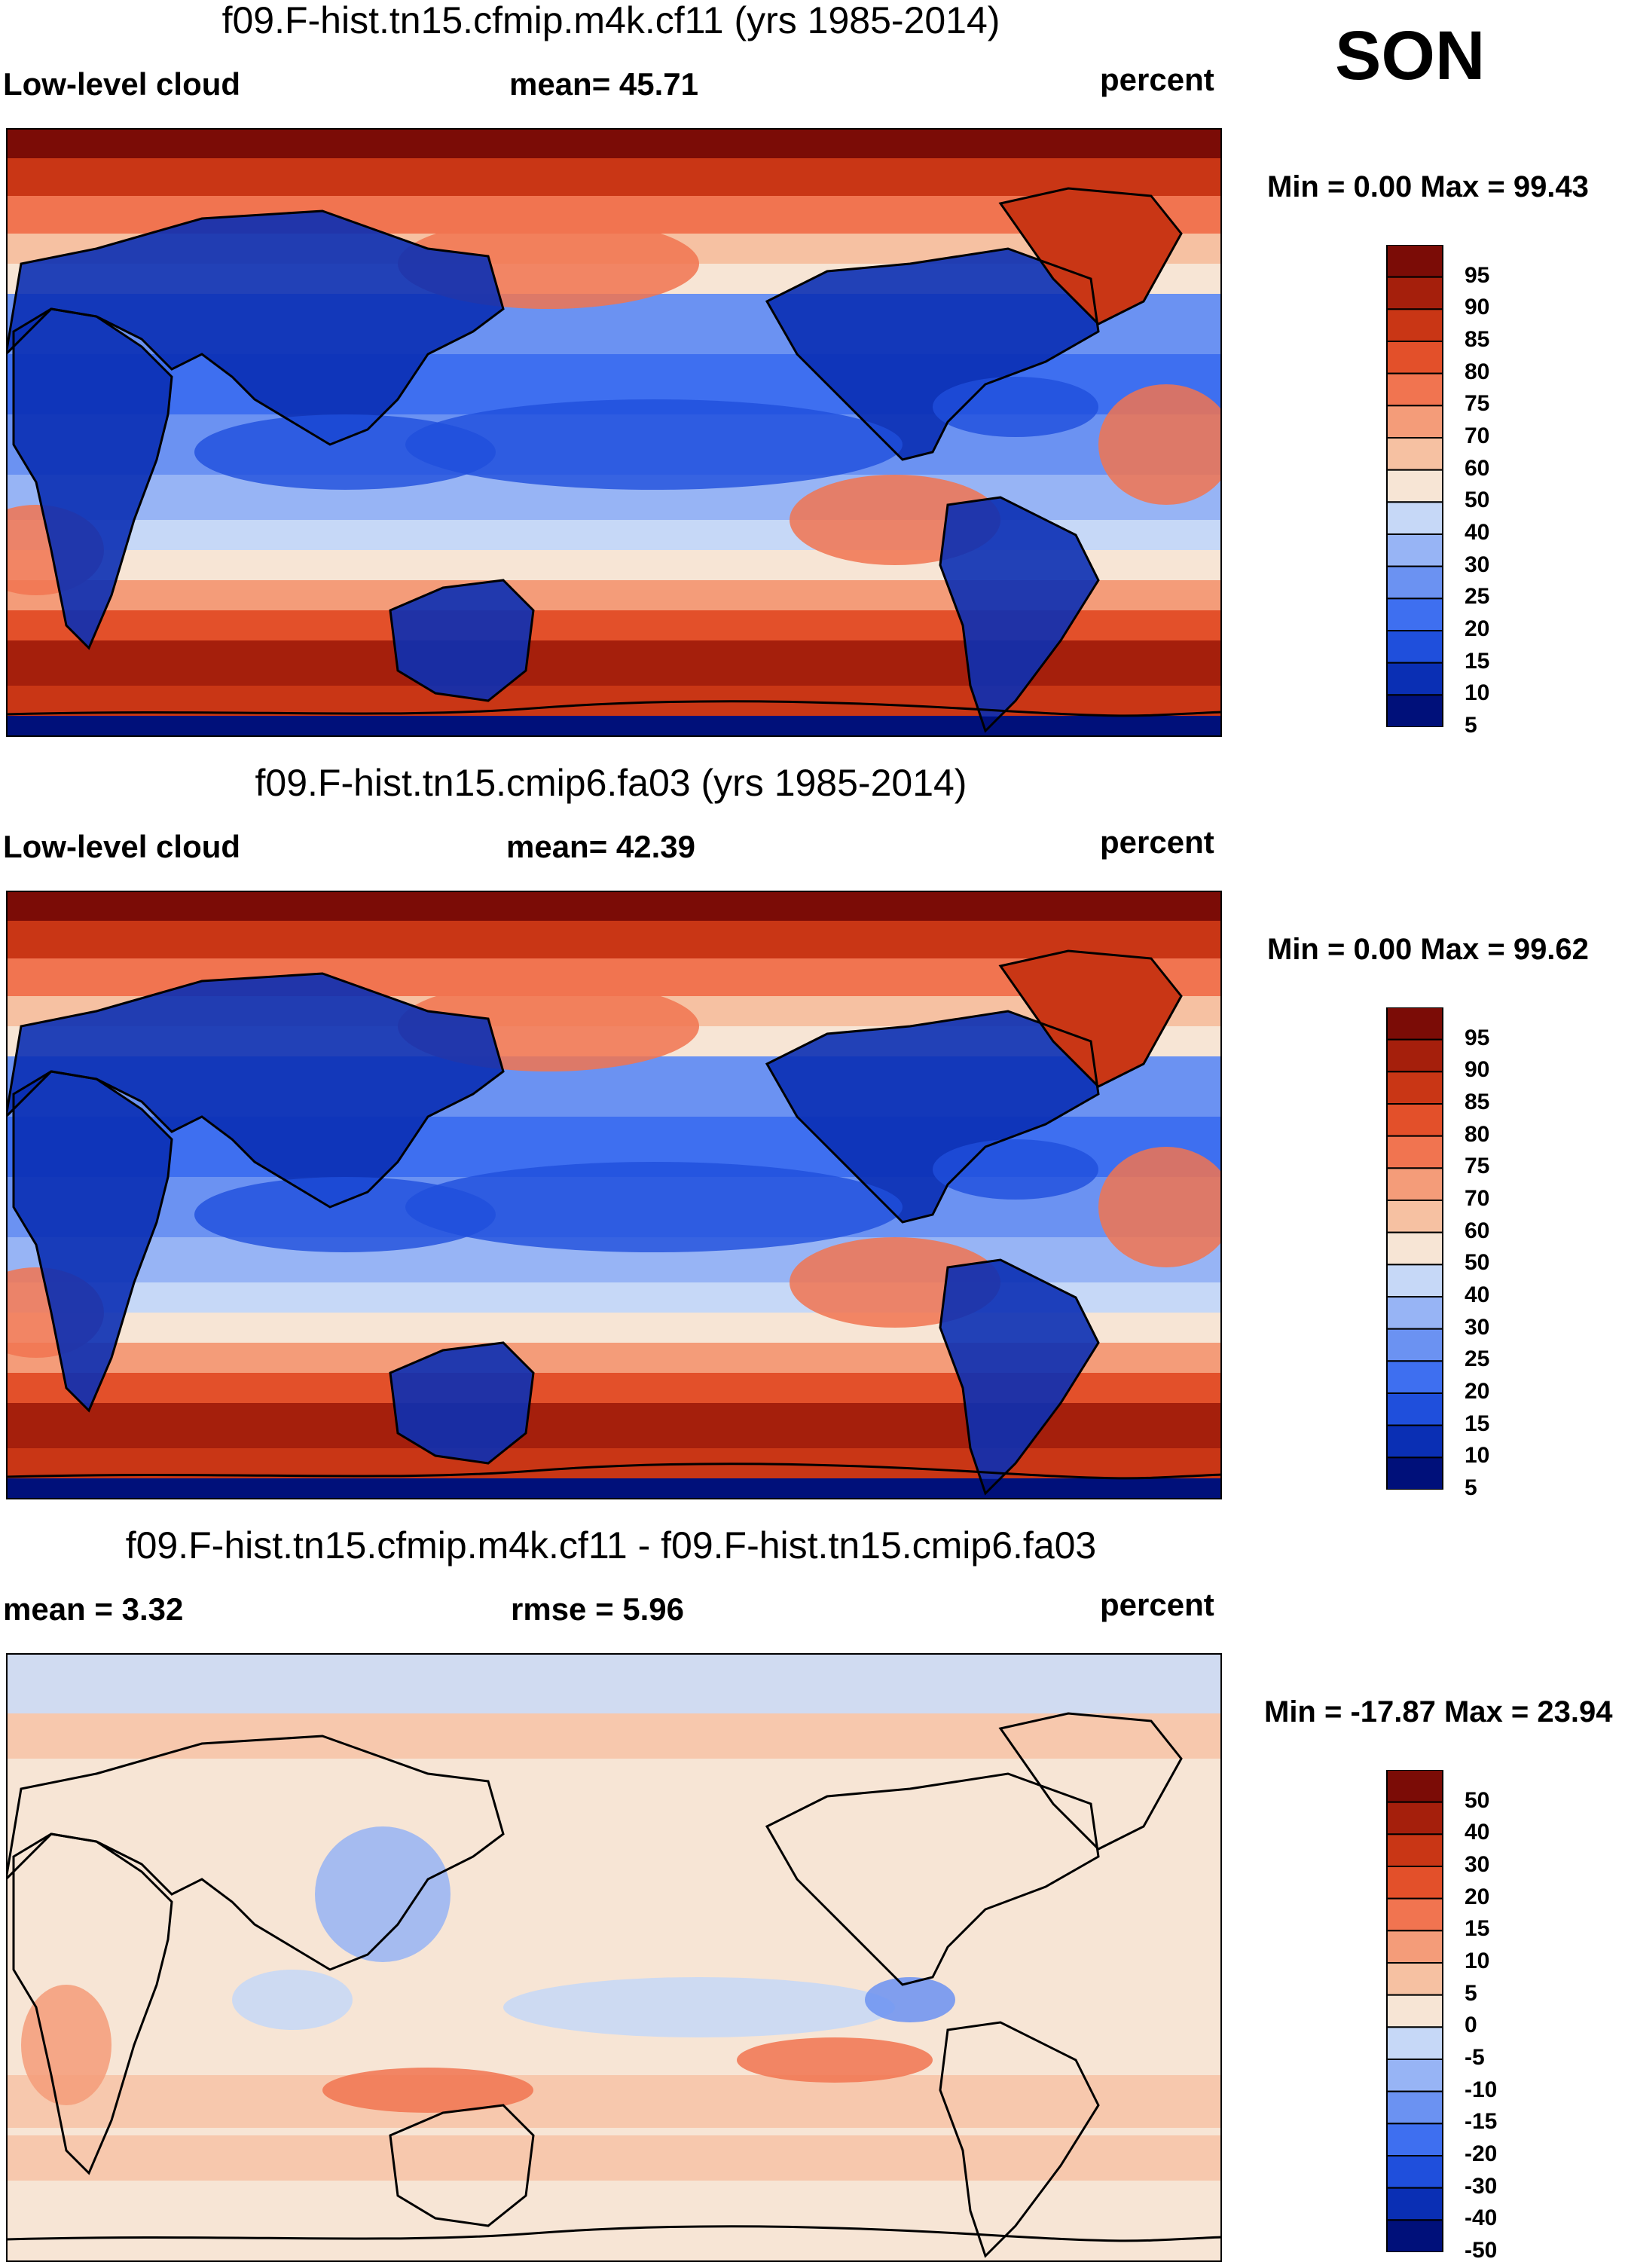  I want to click on colorbar-tick-label: 0, so click(1471, 2025).